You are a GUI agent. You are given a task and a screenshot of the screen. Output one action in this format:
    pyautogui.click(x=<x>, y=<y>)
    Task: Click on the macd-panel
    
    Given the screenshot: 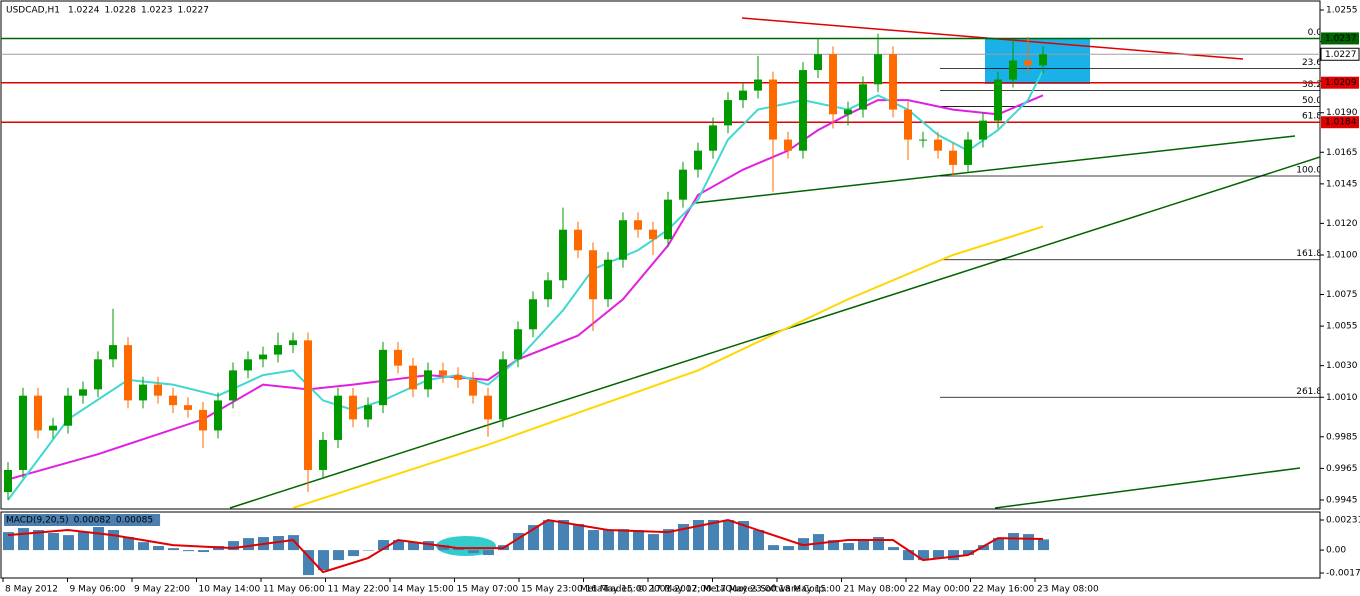 What is the action you would take?
    pyautogui.click(x=660, y=545)
    